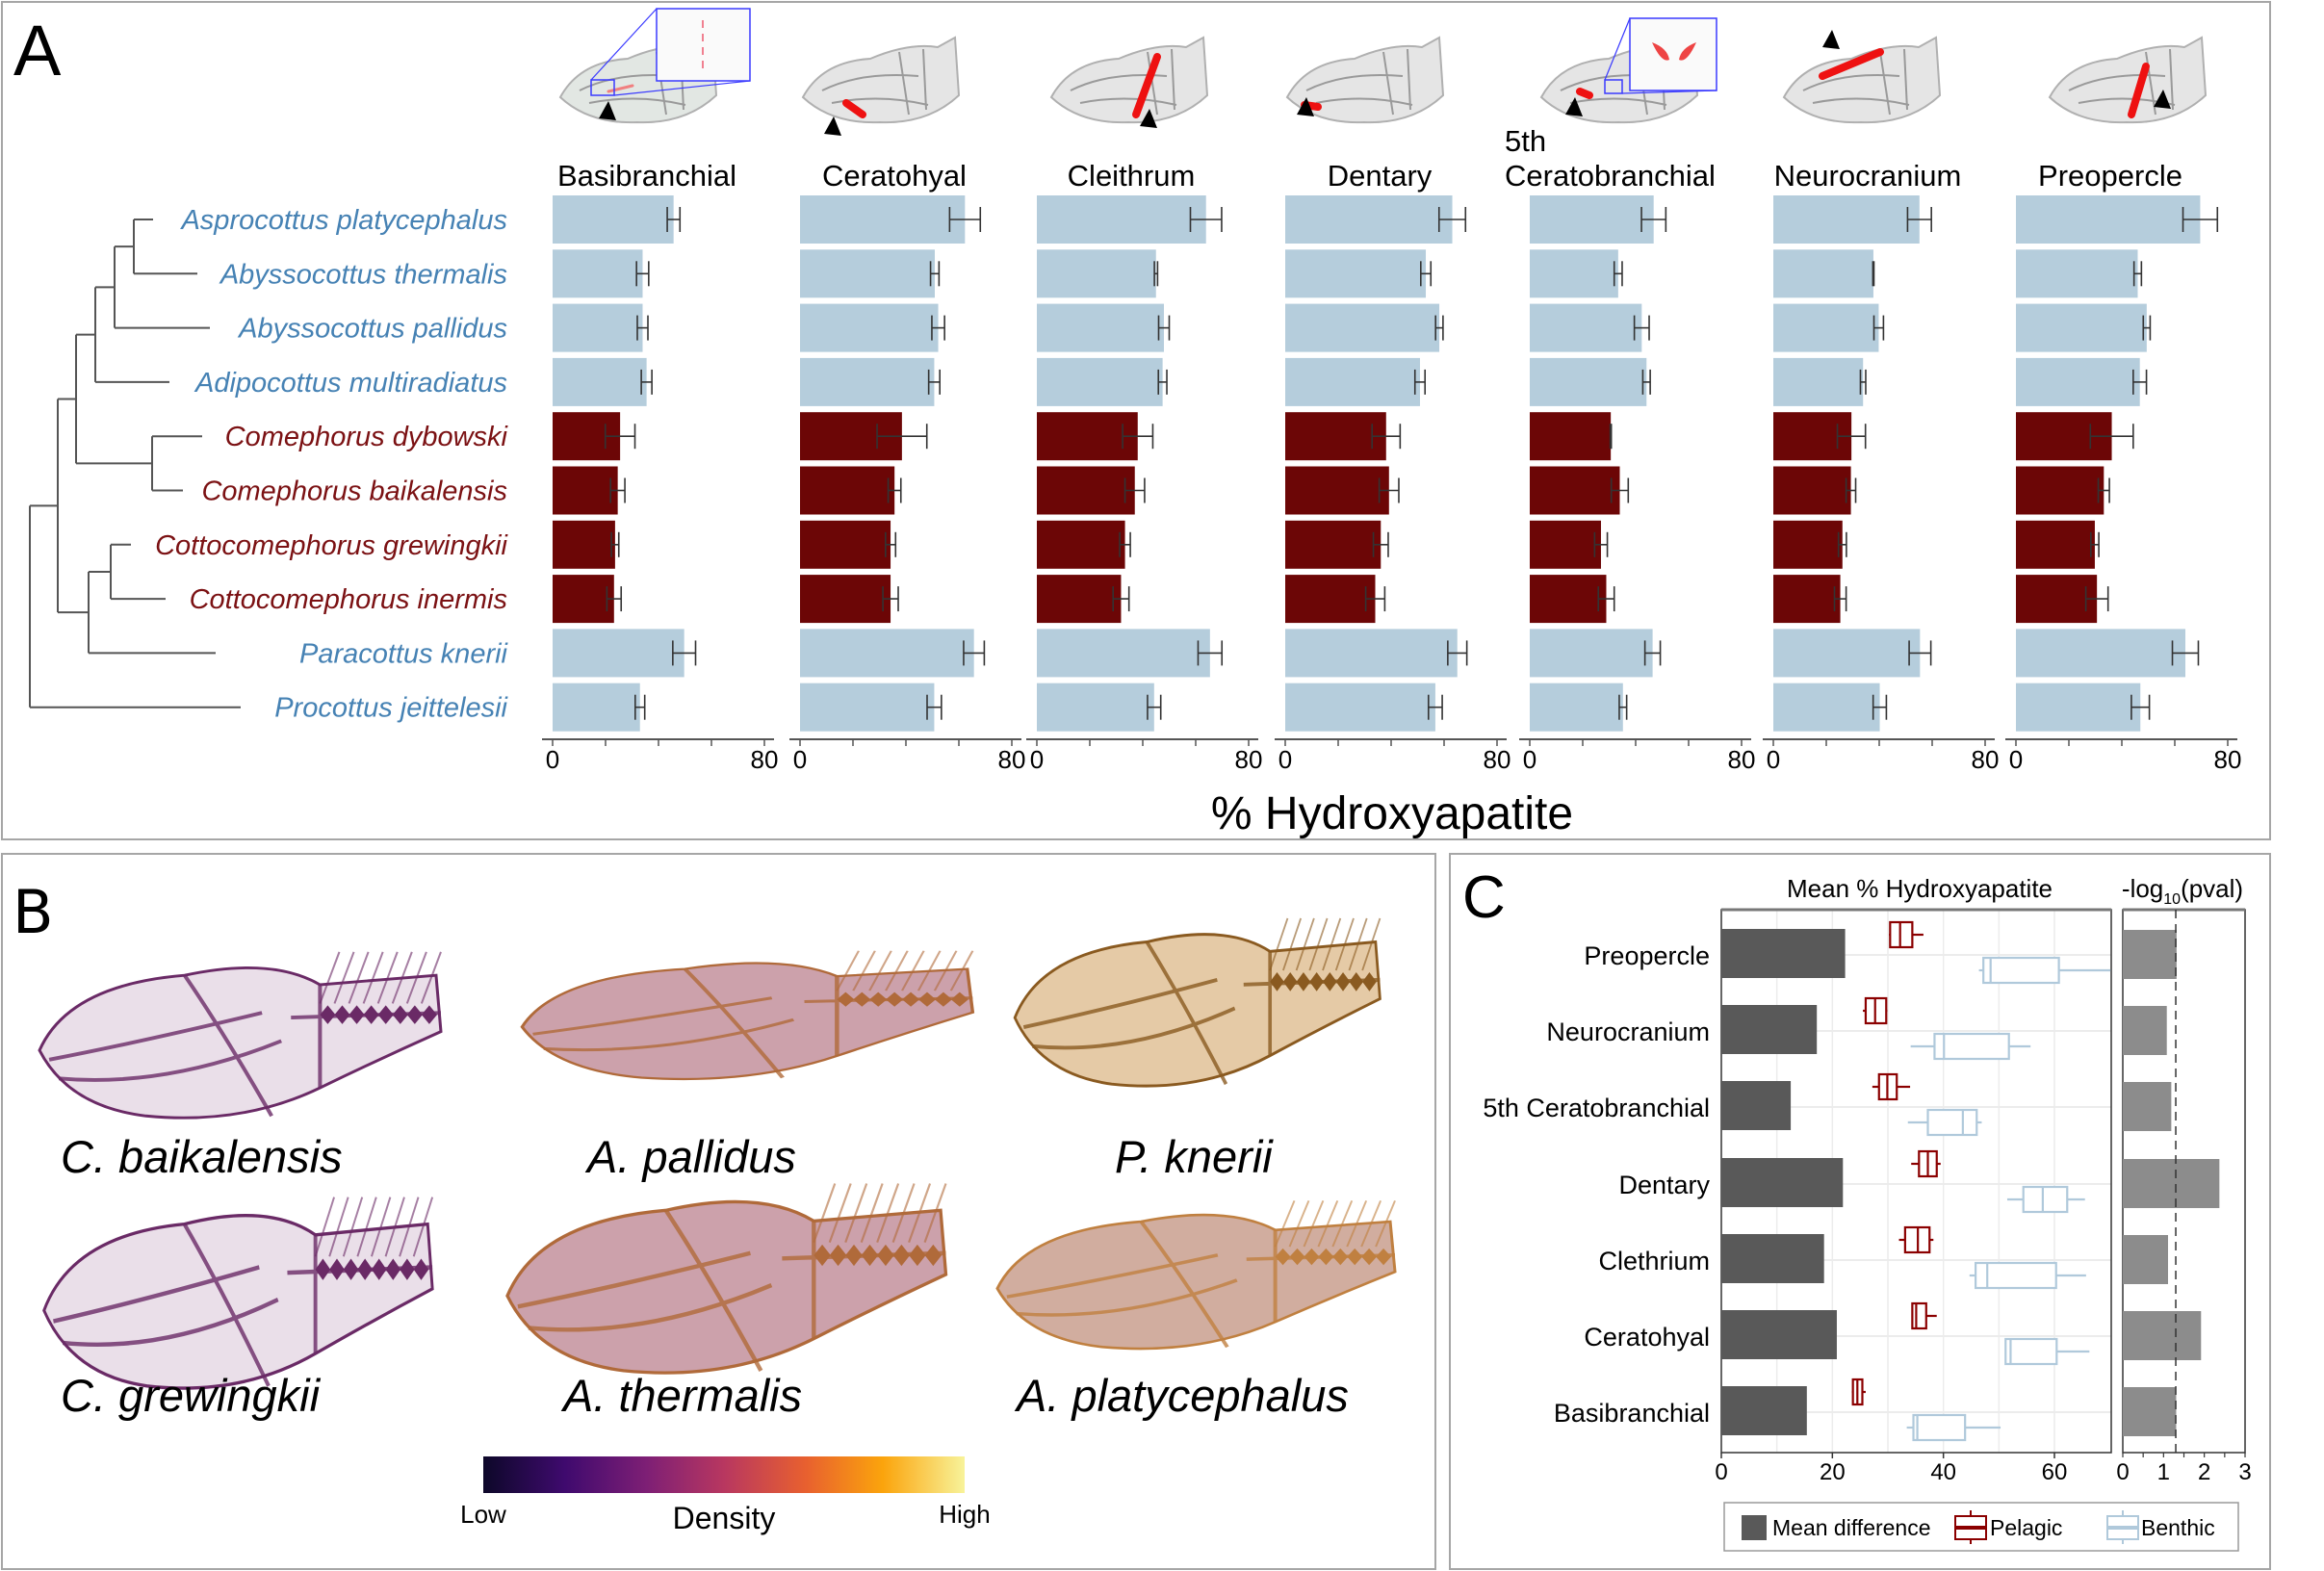  What do you see at coordinates (1833, 1472) in the screenshot?
I see `x-tick-label: 20` at bounding box center [1833, 1472].